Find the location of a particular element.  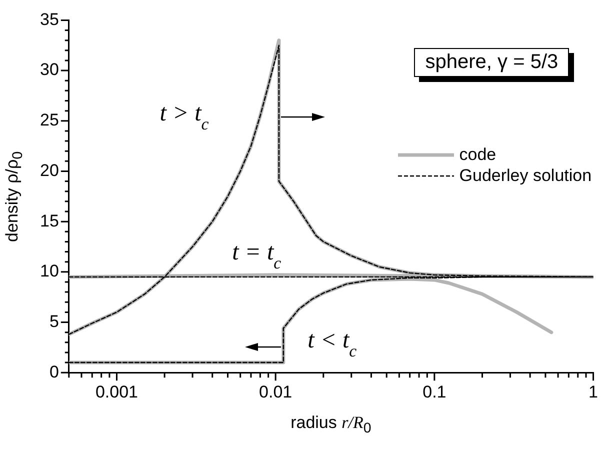

x-axis-title: radius r/R$_{0}$ is located at coordinates (331, 424).